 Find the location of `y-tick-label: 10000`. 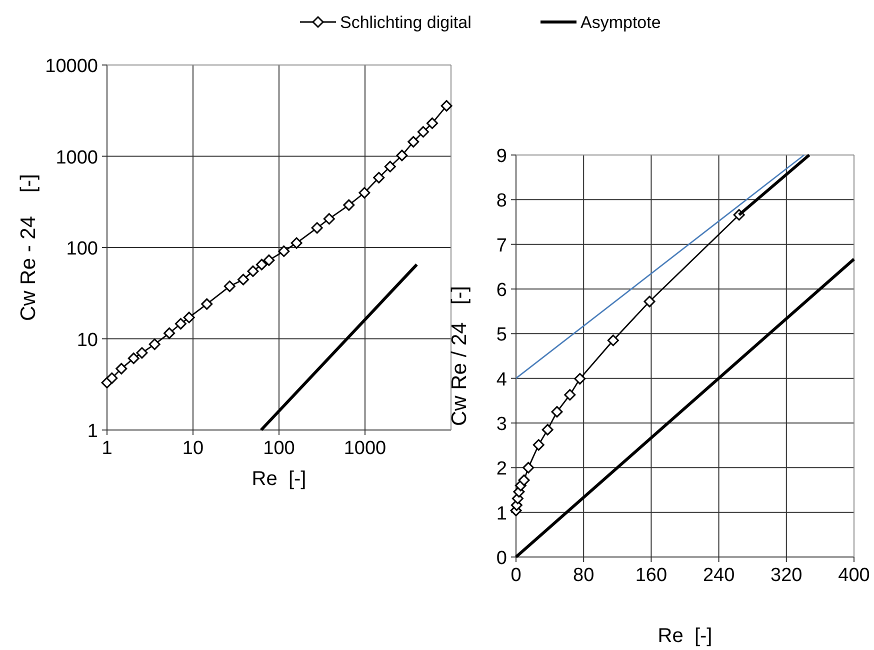

y-tick-label: 10000 is located at coordinates (71, 66).